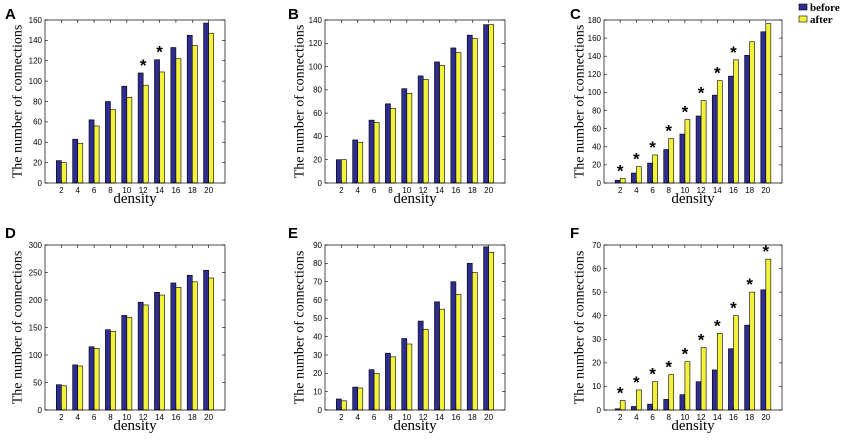 The height and width of the screenshot is (440, 852). Describe the element at coordinates (36, 272) in the screenshot. I see `ytick-label-d: 250` at that location.